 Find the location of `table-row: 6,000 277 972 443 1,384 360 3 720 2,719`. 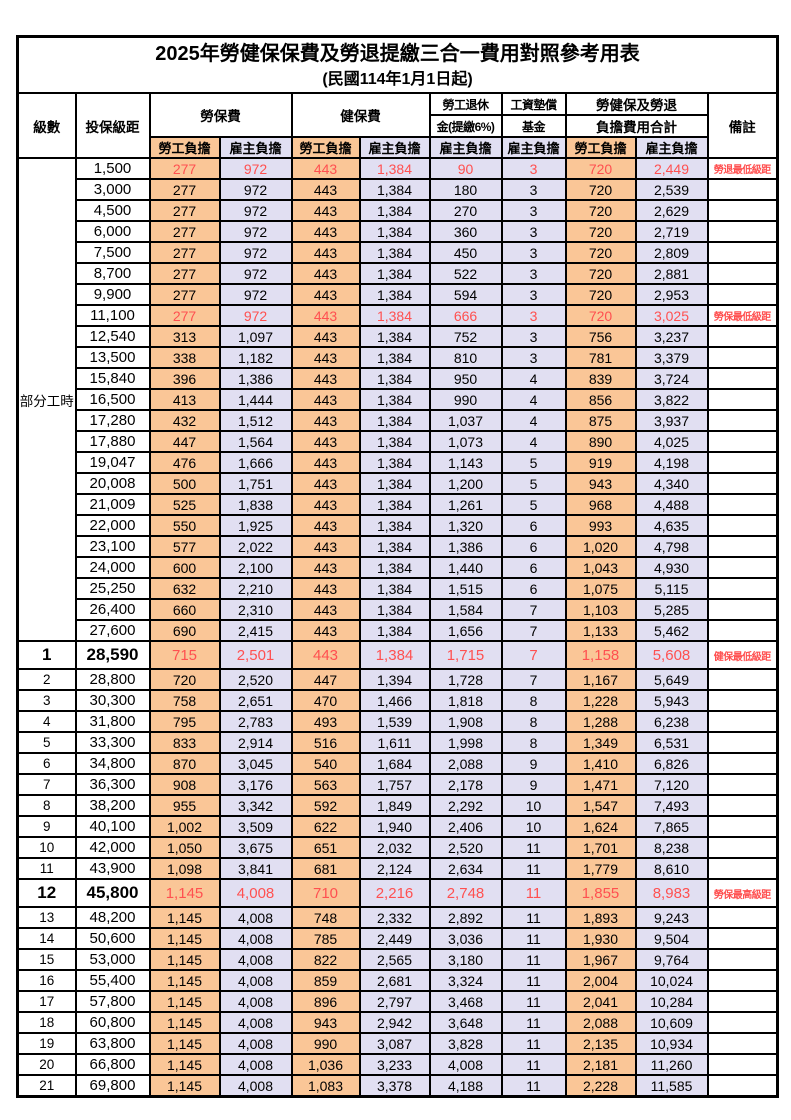

table-row: 6,000 277 972 443 1,384 360 3 720 2,719 is located at coordinates (398, 231).